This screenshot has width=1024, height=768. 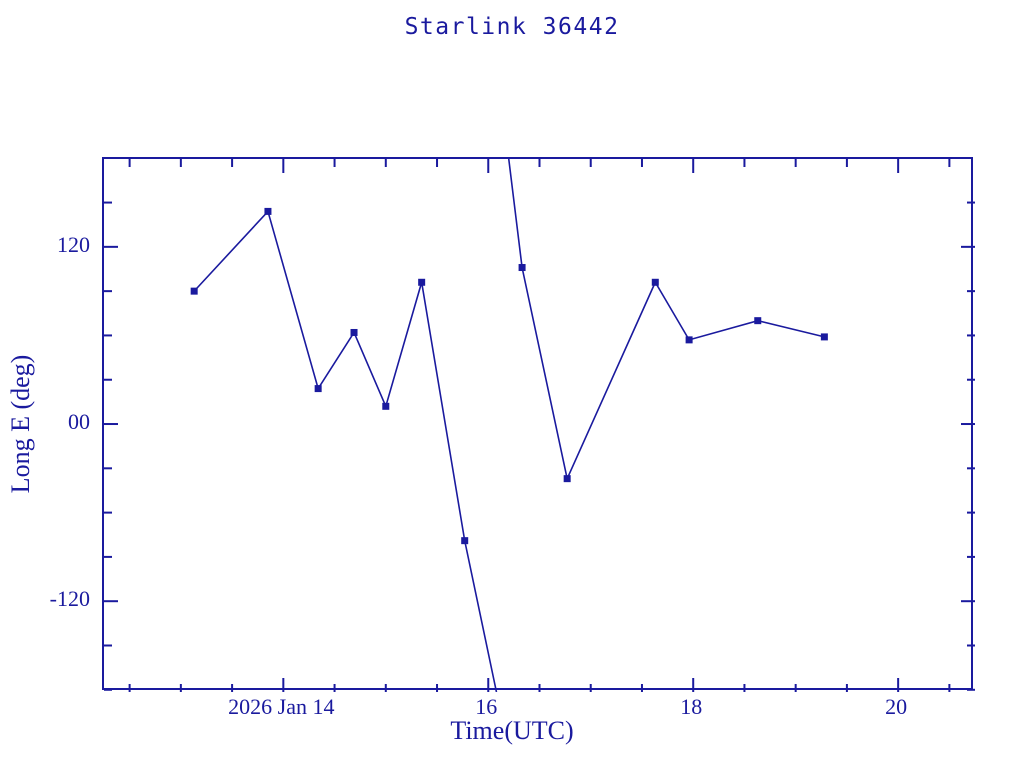 What do you see at coordinates (691, 706) in the screenshot?
I see `x-tick-label: 18` at bounding box center [691, 706].